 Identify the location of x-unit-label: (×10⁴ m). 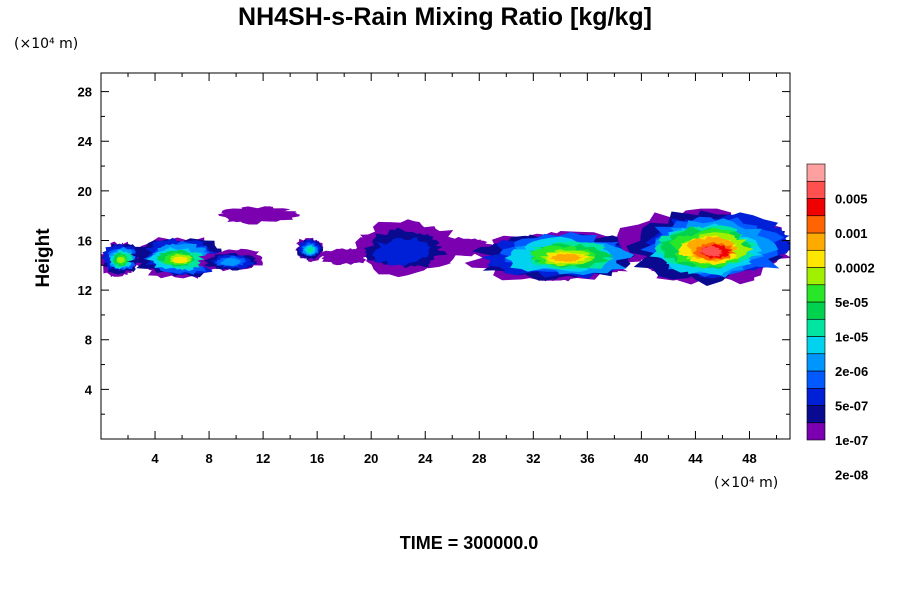
(746, 483).